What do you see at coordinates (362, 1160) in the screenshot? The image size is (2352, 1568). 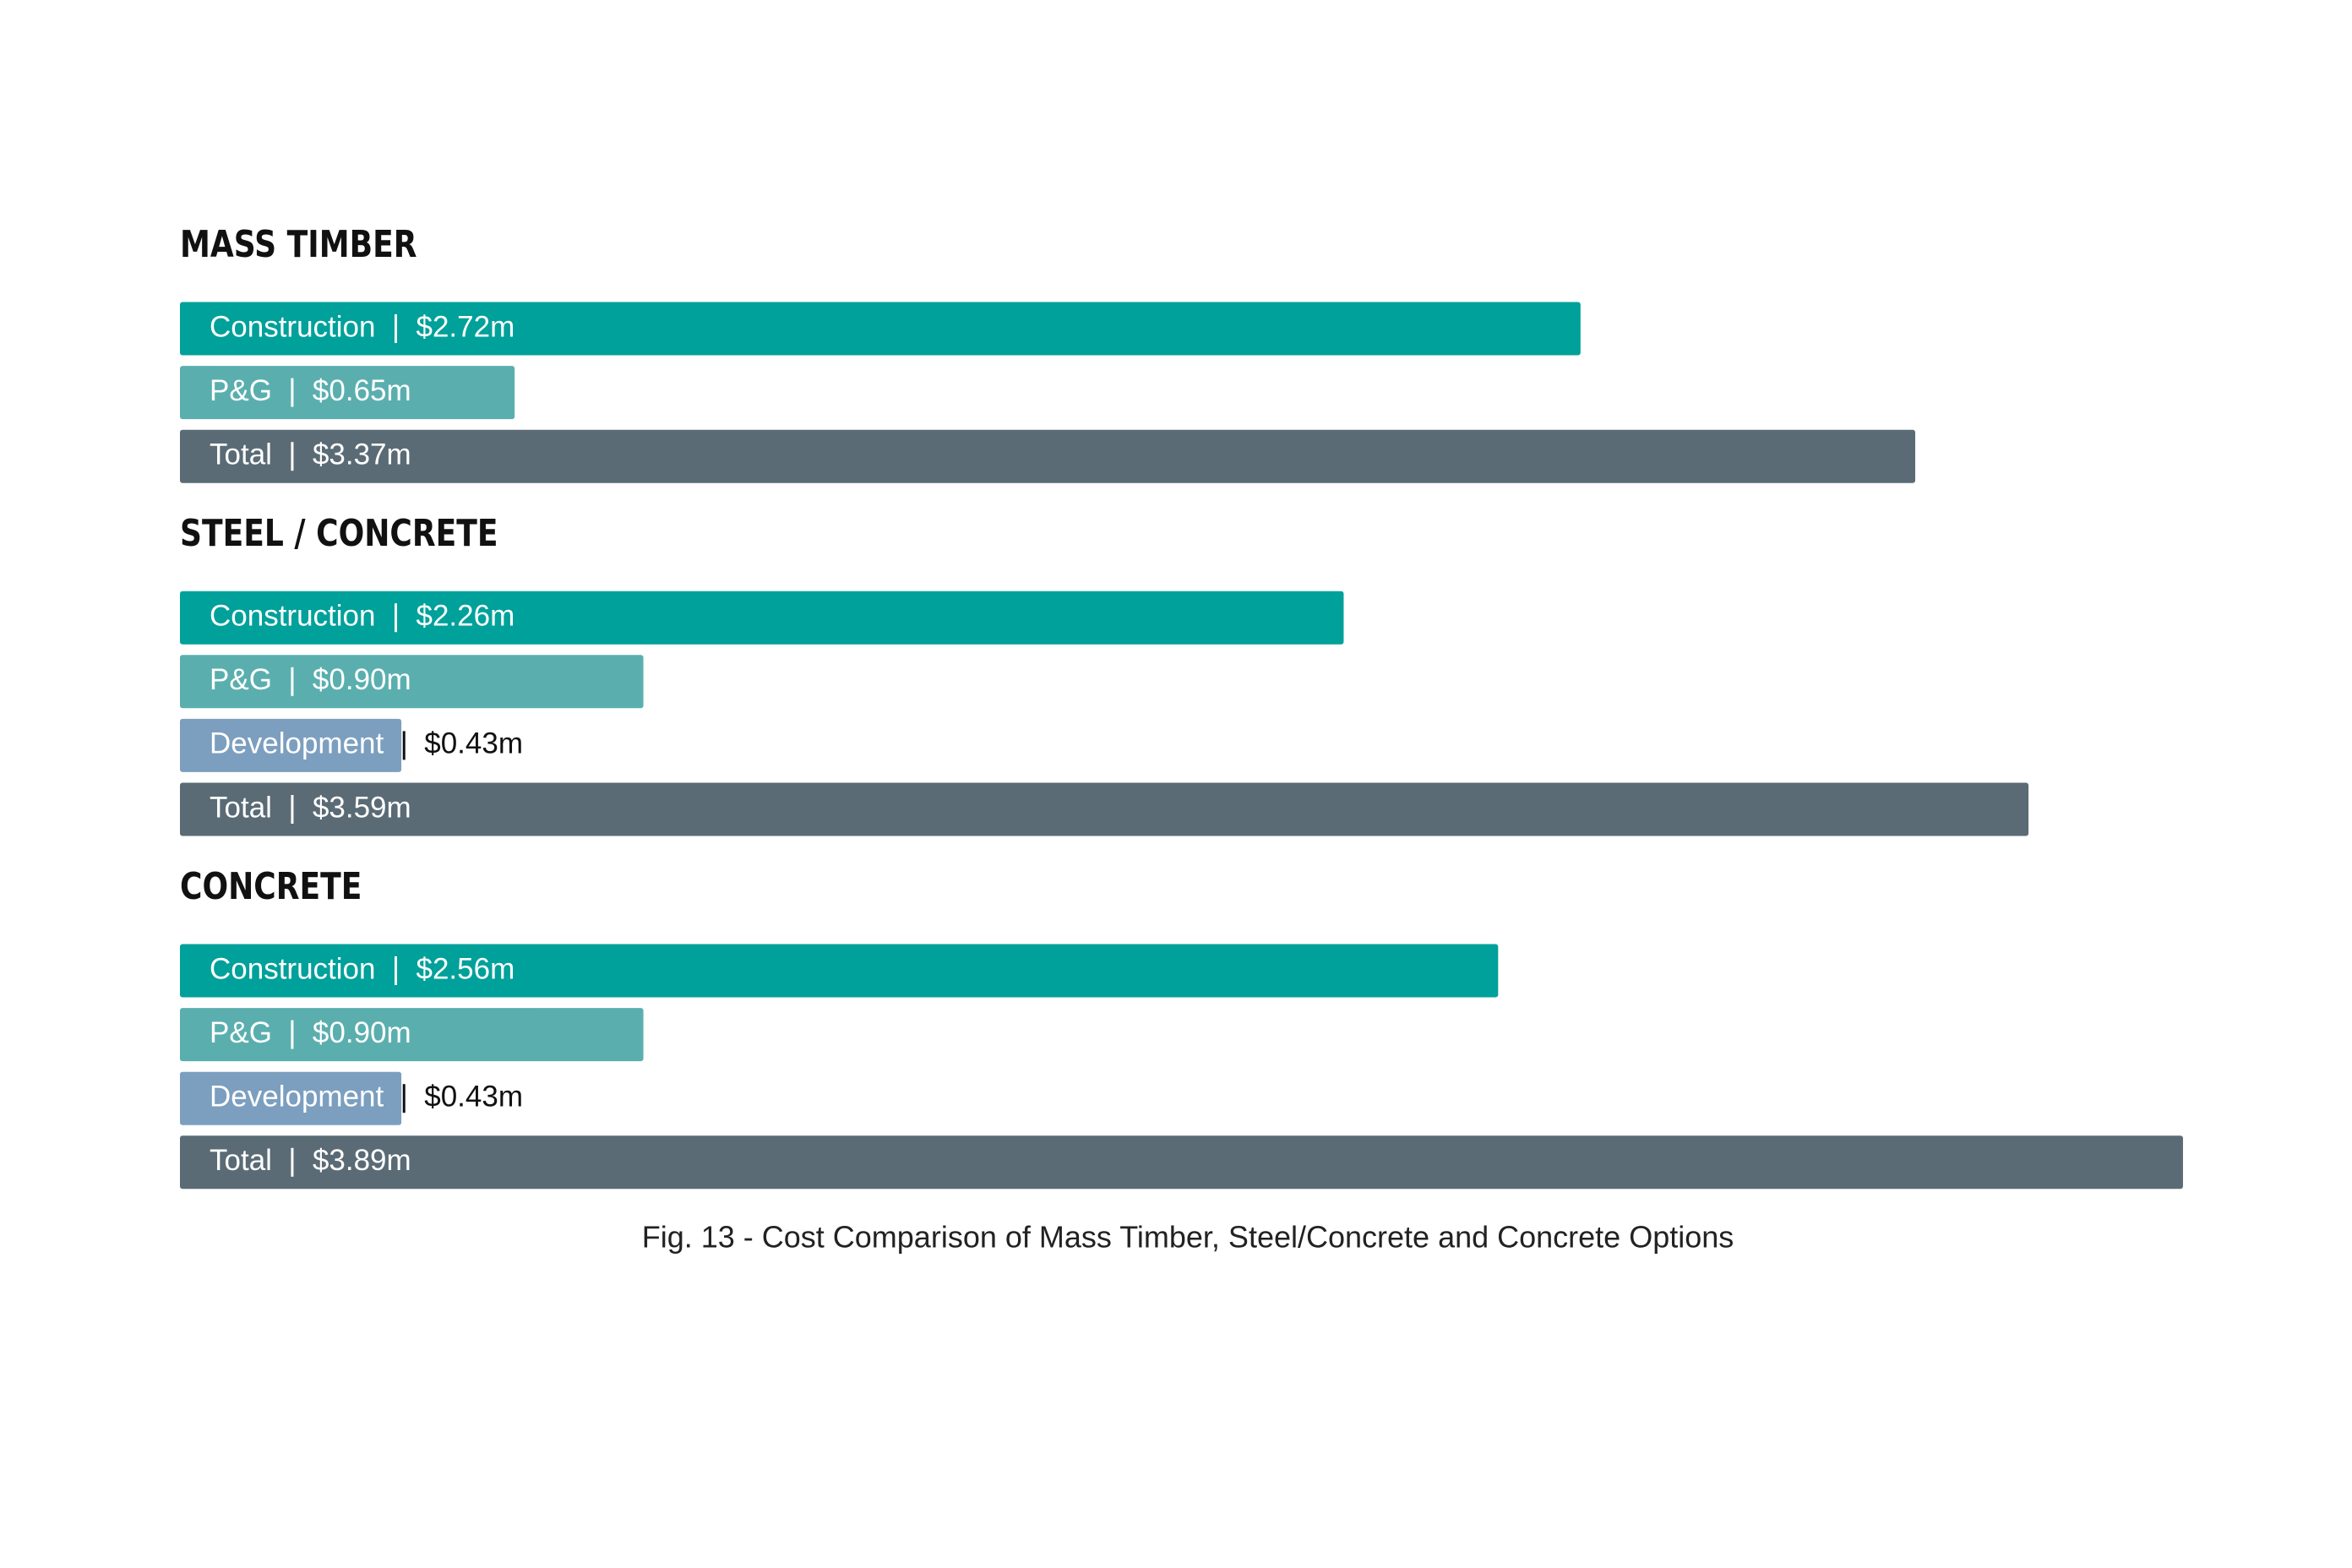 I see `value-label: $3.89m` at bounding box center [362, 1160].